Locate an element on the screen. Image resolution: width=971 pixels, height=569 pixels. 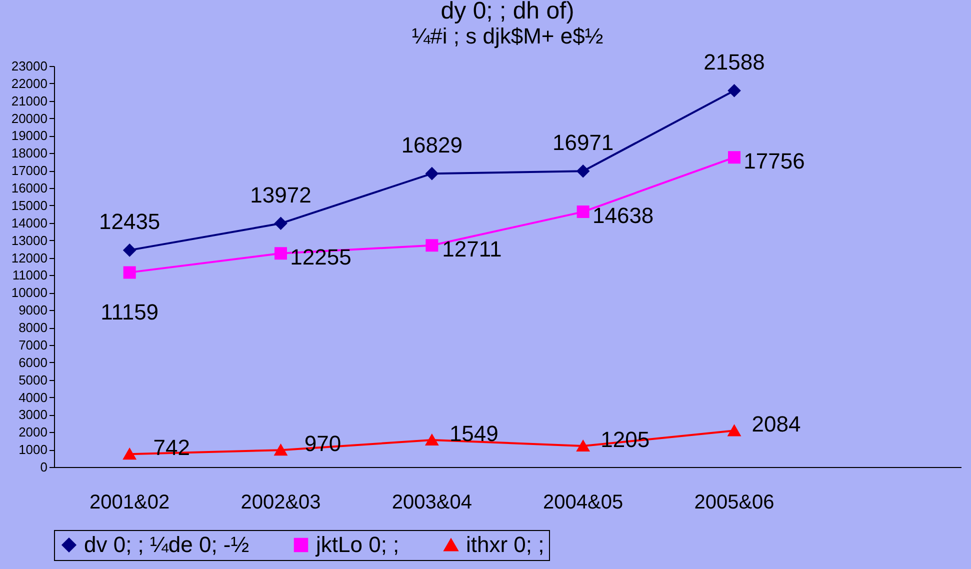
x-tick-label: 2001&02 is located at coordinates (130, 503).